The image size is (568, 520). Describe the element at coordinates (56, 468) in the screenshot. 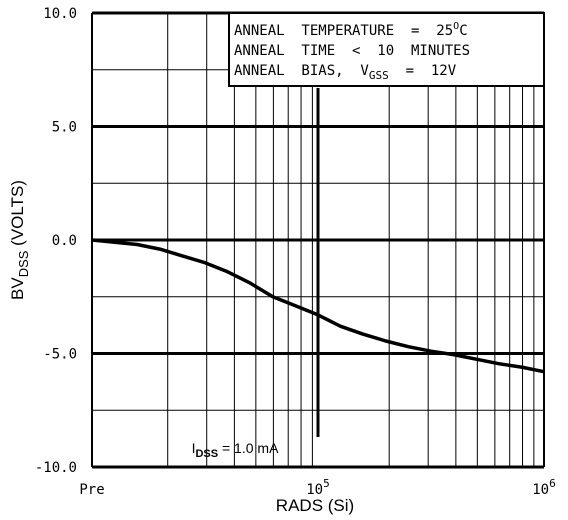

I see `y-tick-label: -10.0` at that location.